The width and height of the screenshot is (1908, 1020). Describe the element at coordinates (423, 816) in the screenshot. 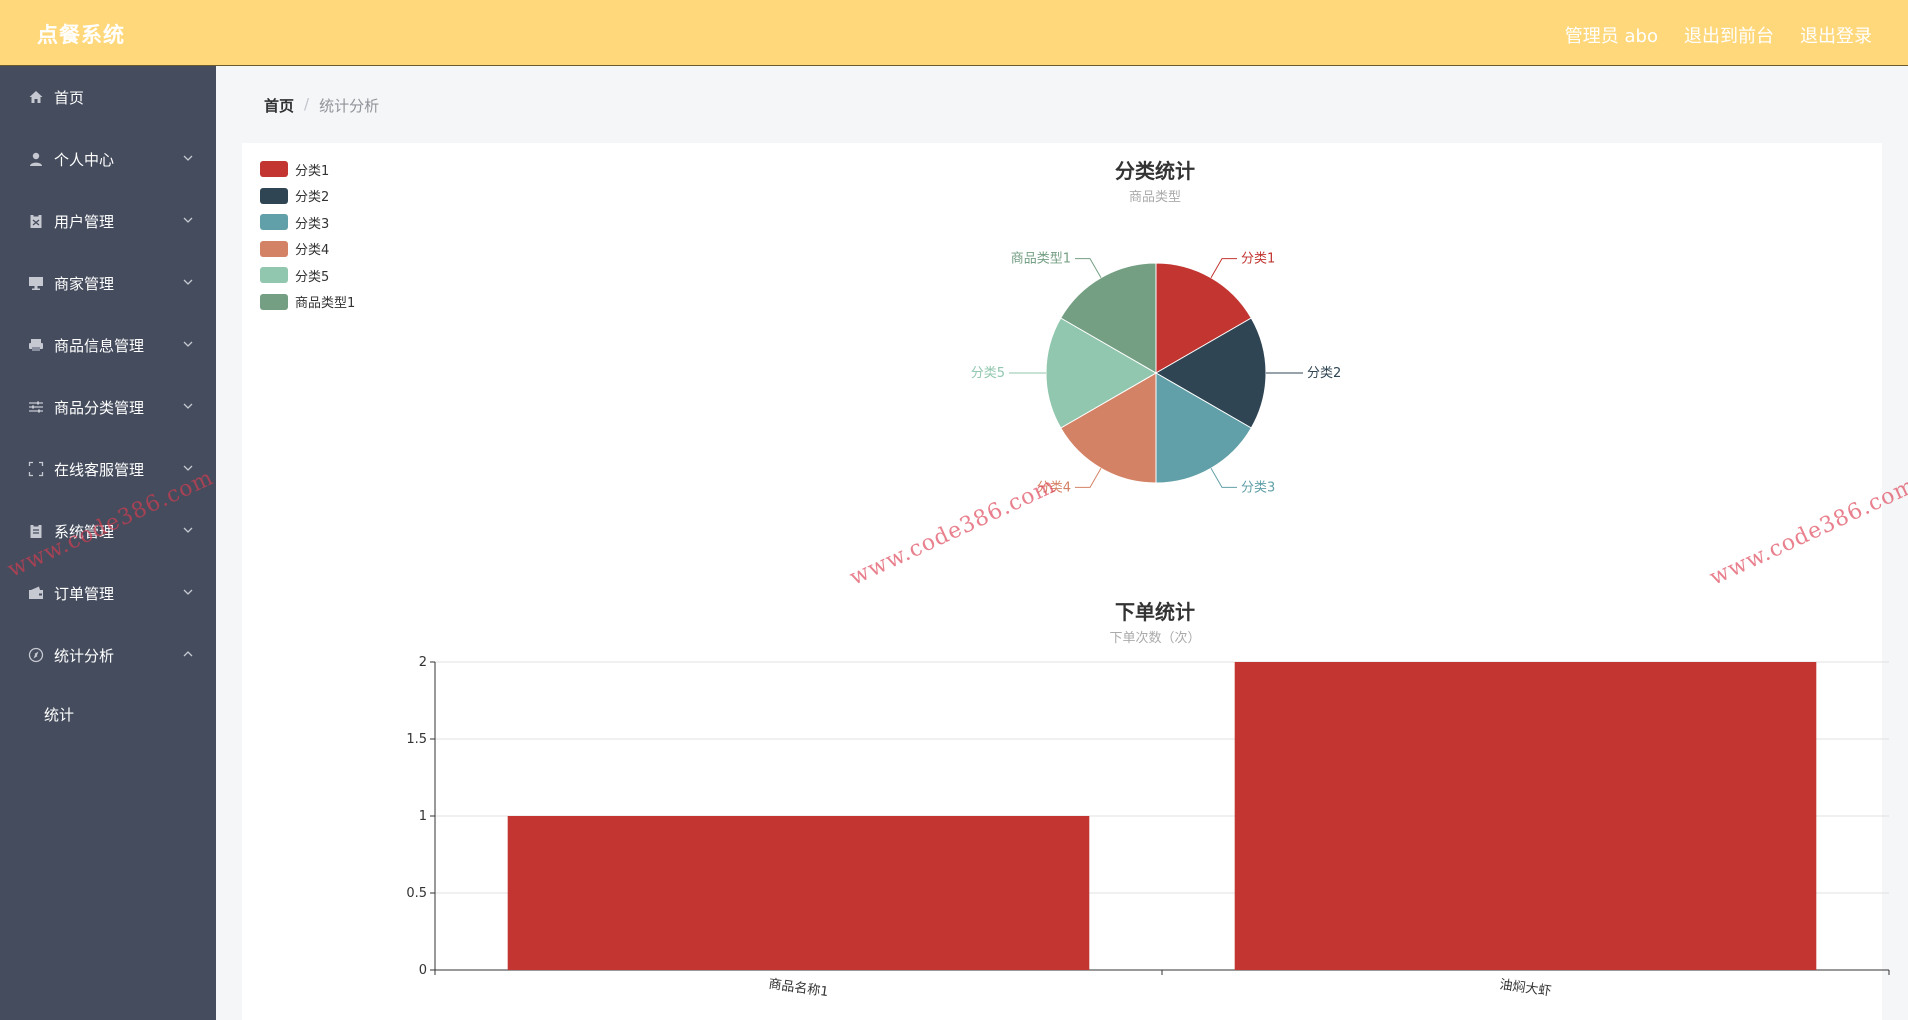

I see `y-tick-label: 1` at that location.